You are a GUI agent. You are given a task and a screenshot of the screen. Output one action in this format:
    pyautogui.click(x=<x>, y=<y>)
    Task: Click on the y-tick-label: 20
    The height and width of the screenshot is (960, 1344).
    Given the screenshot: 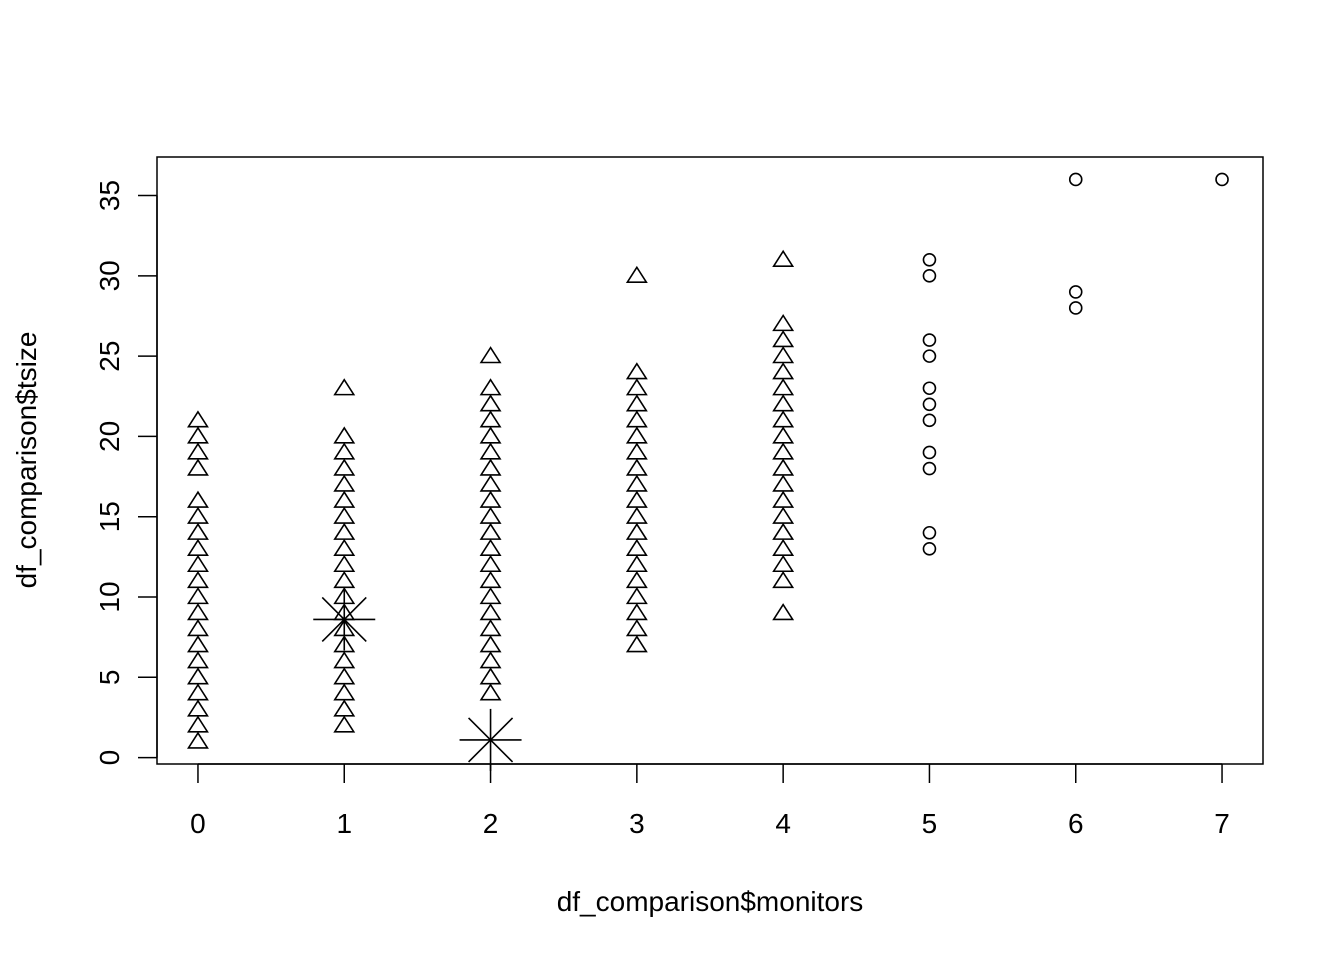 What is the action you would take?
    pyautogui.click(x=109, y=436)
    